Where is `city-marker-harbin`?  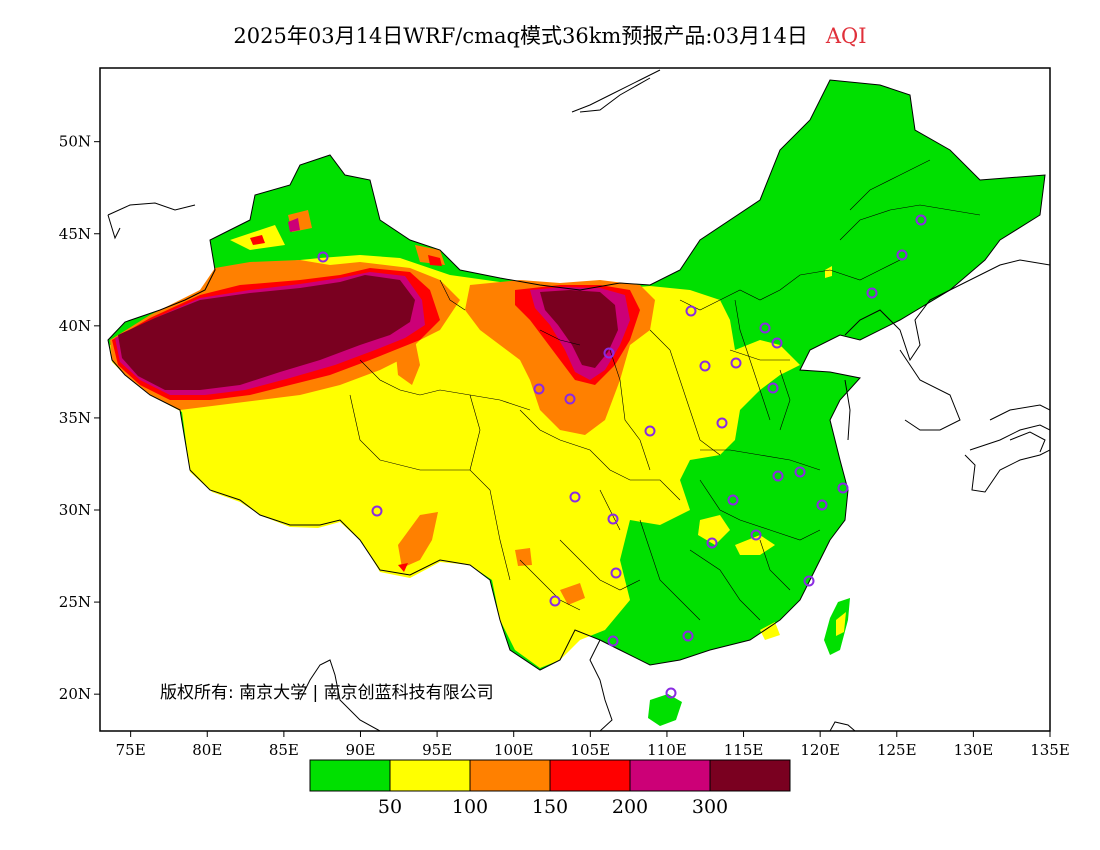
city-marker-harbin is located at coordinates (921, 220).